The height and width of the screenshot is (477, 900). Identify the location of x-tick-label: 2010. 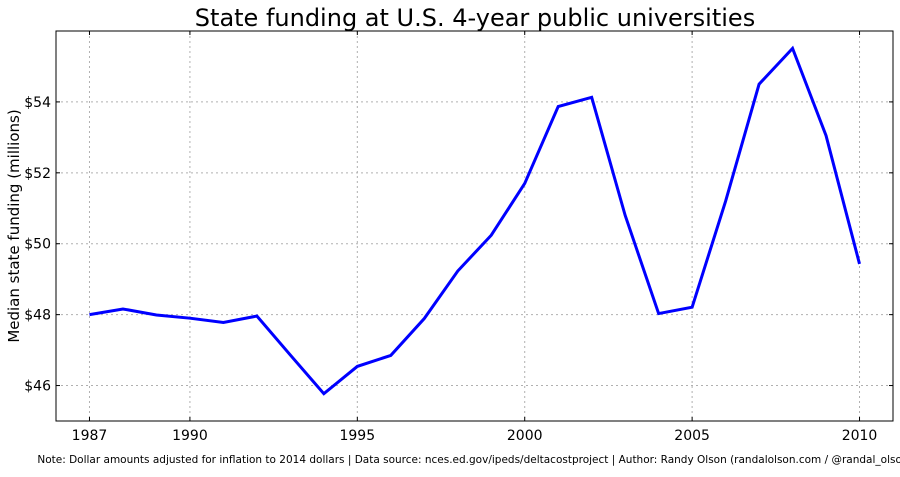
(860, 436).